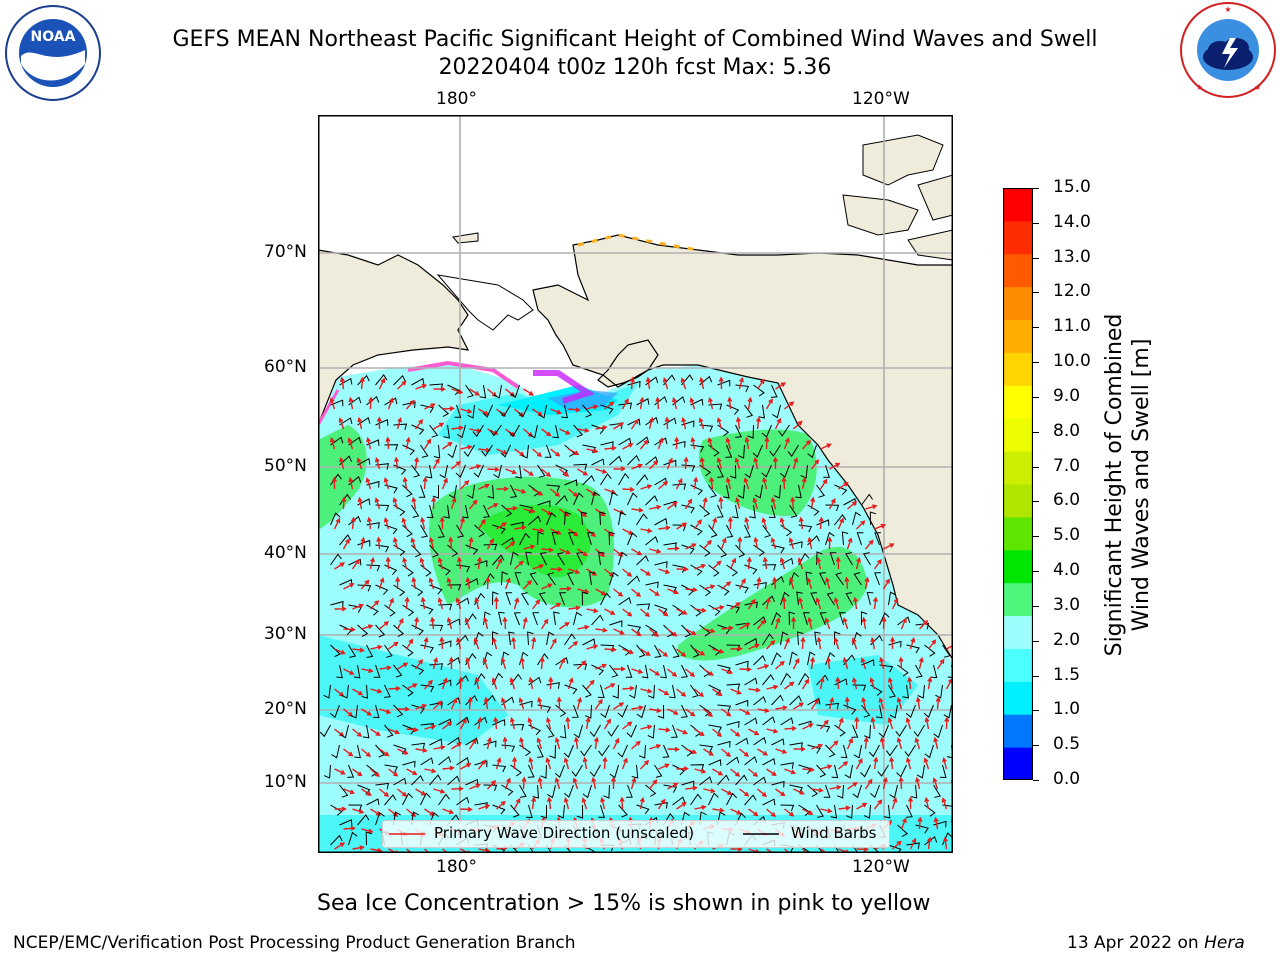 The image size is (1280, 960). I want to click on colorbar, so click(1018, 484).